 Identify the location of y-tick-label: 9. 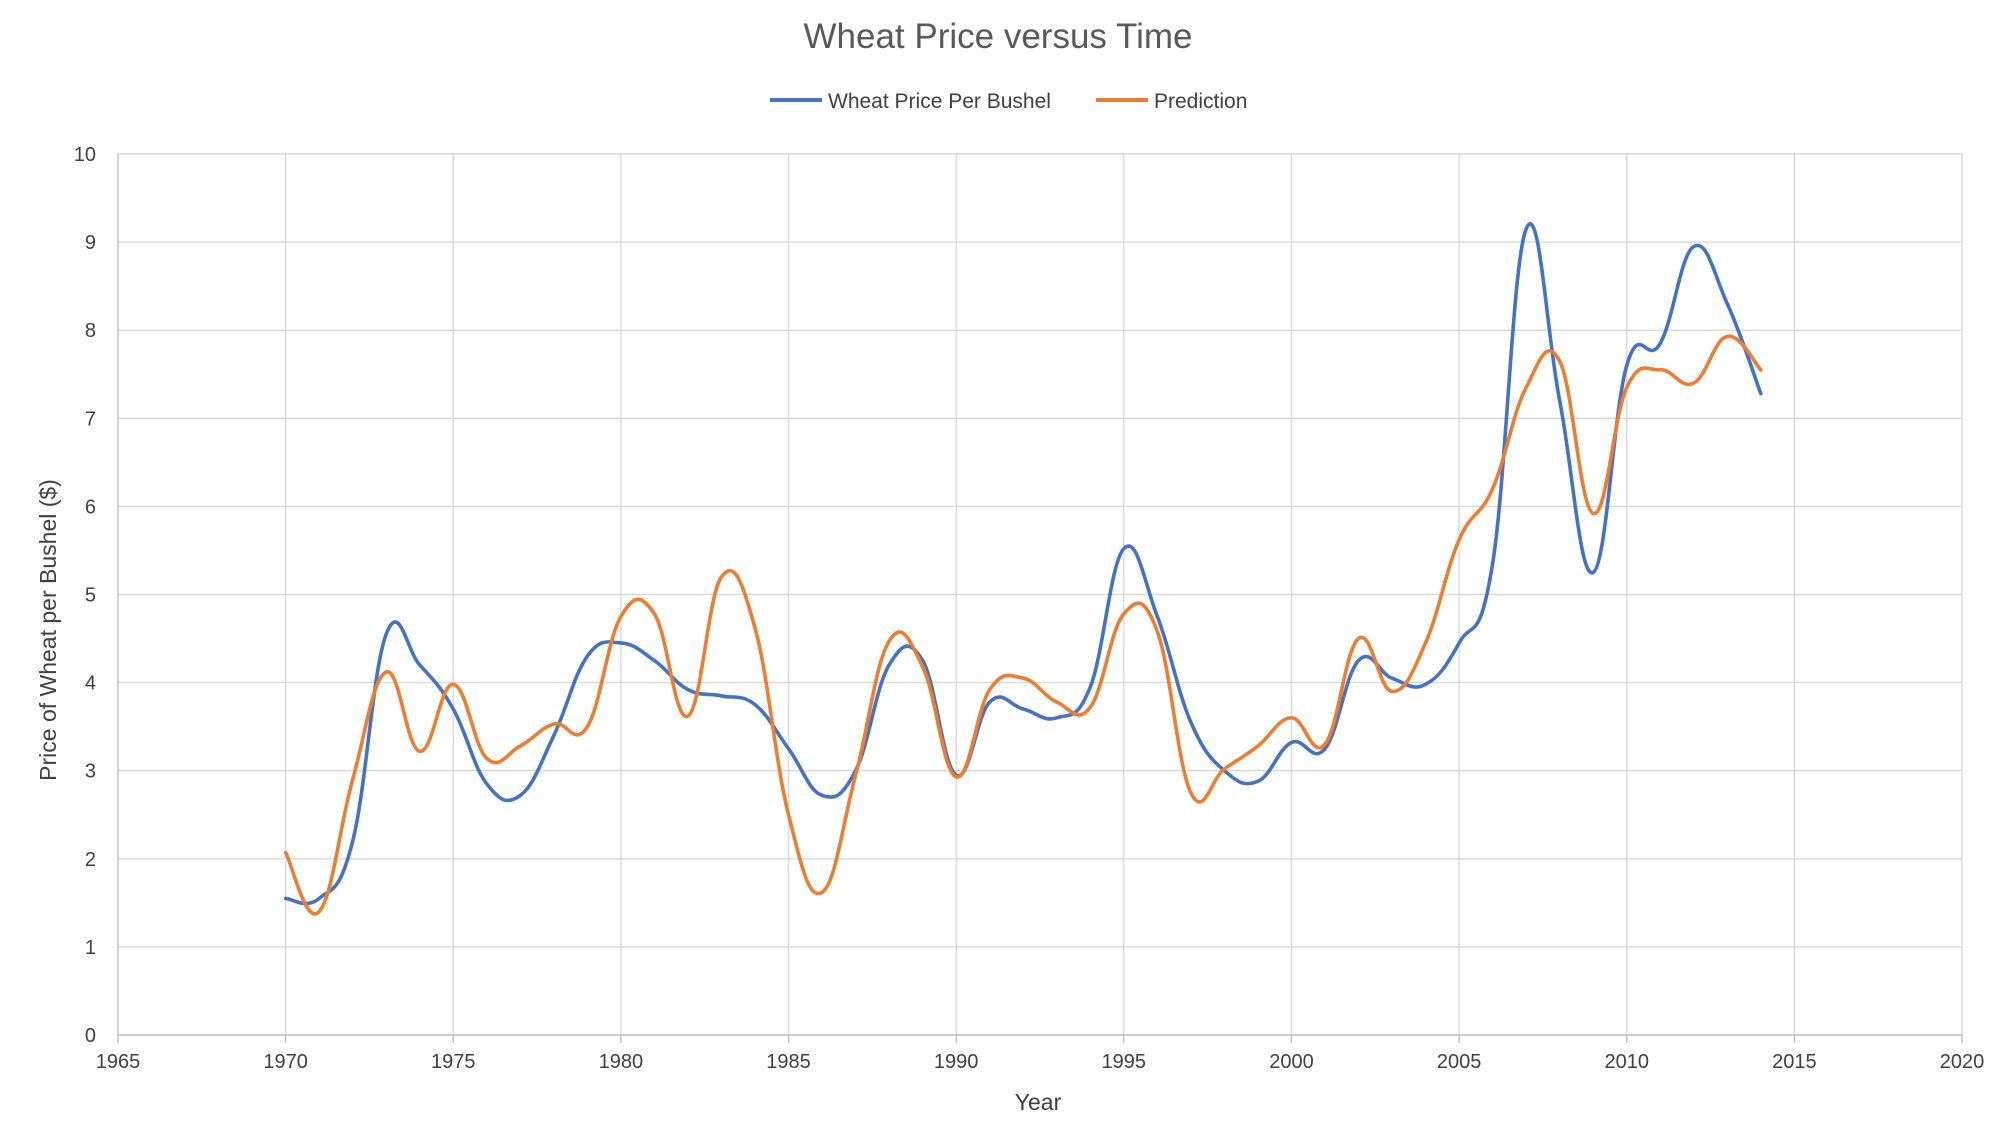
(90, 243).